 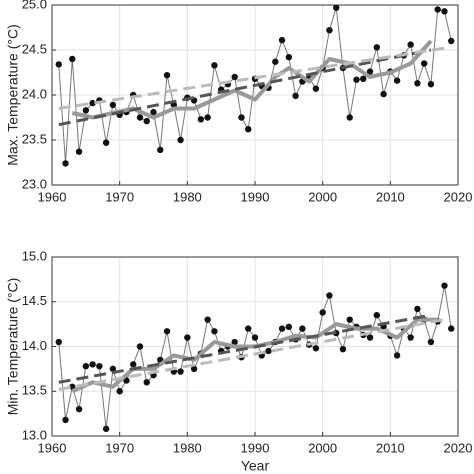 What do you see at coordinates (255, 466) in the screenshot?
I see `x-axis-label: Year` at bounding box center [255, 466].